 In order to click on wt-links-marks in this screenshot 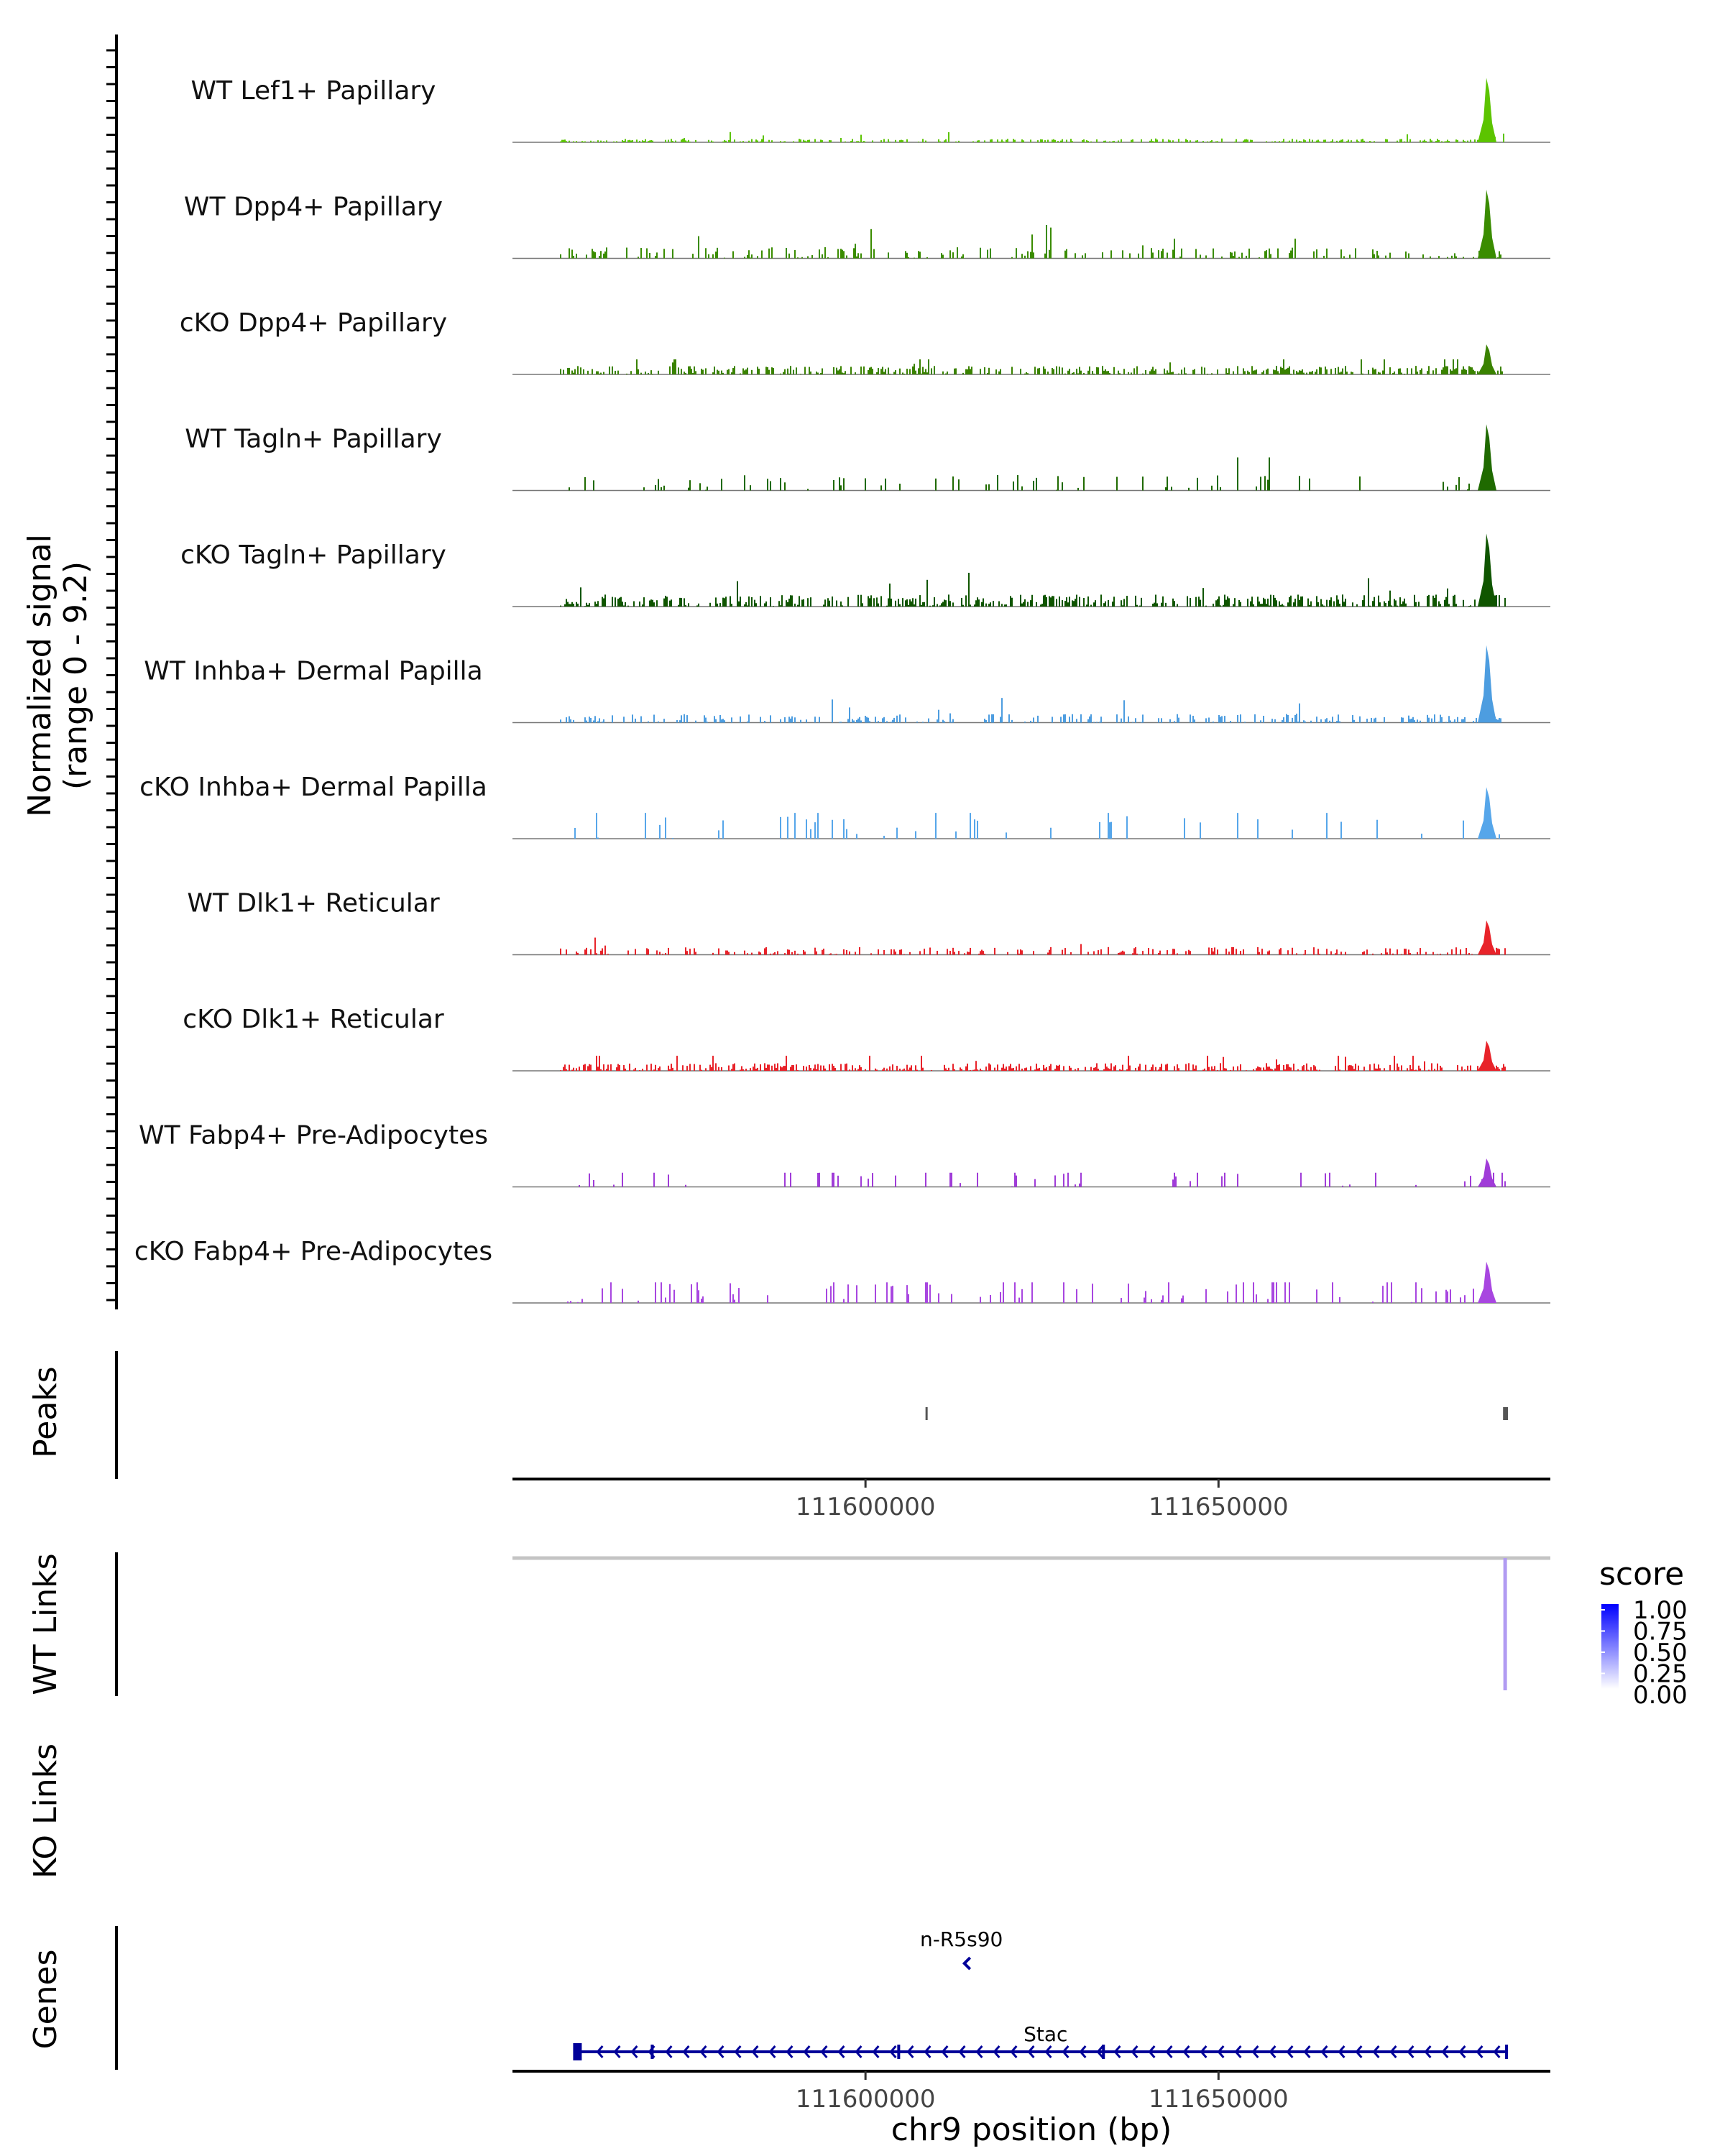, I will do `click(1031, 1623)`.